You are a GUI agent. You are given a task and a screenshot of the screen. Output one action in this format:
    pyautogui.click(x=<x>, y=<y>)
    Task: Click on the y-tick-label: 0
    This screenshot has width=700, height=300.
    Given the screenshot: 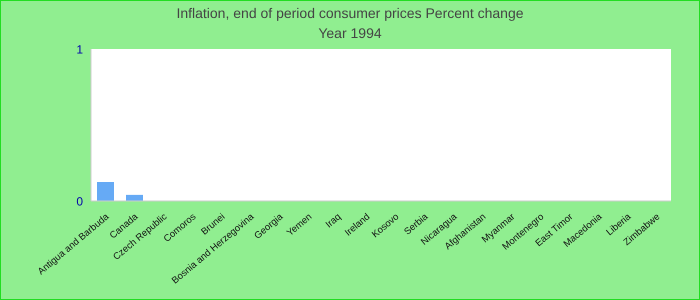 What is the action you would take?
    pyautogui.click(x=80, y=201)
    